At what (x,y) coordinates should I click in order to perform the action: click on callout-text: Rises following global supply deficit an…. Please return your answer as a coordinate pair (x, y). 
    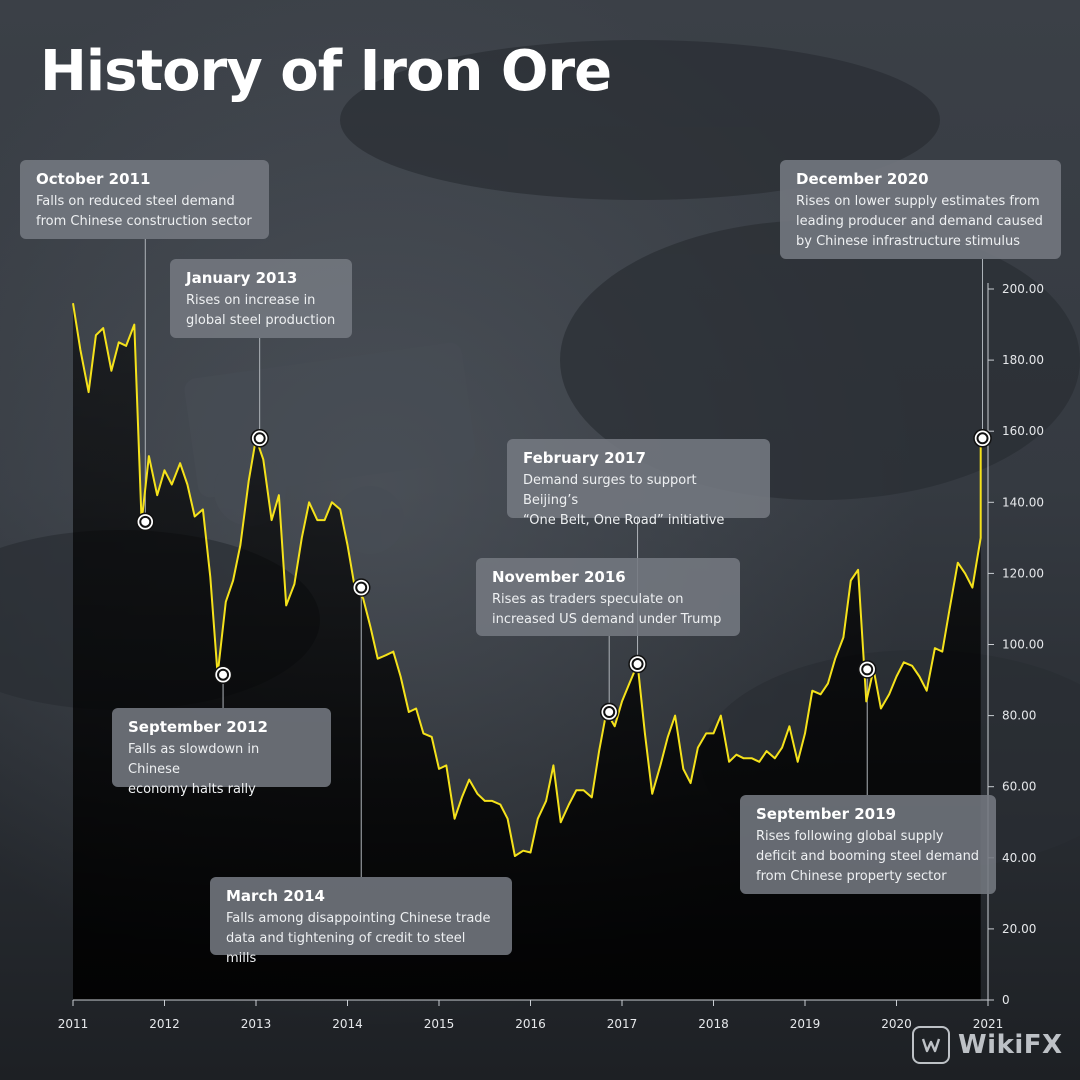
    Looking at the image, I should click on (868, 856).